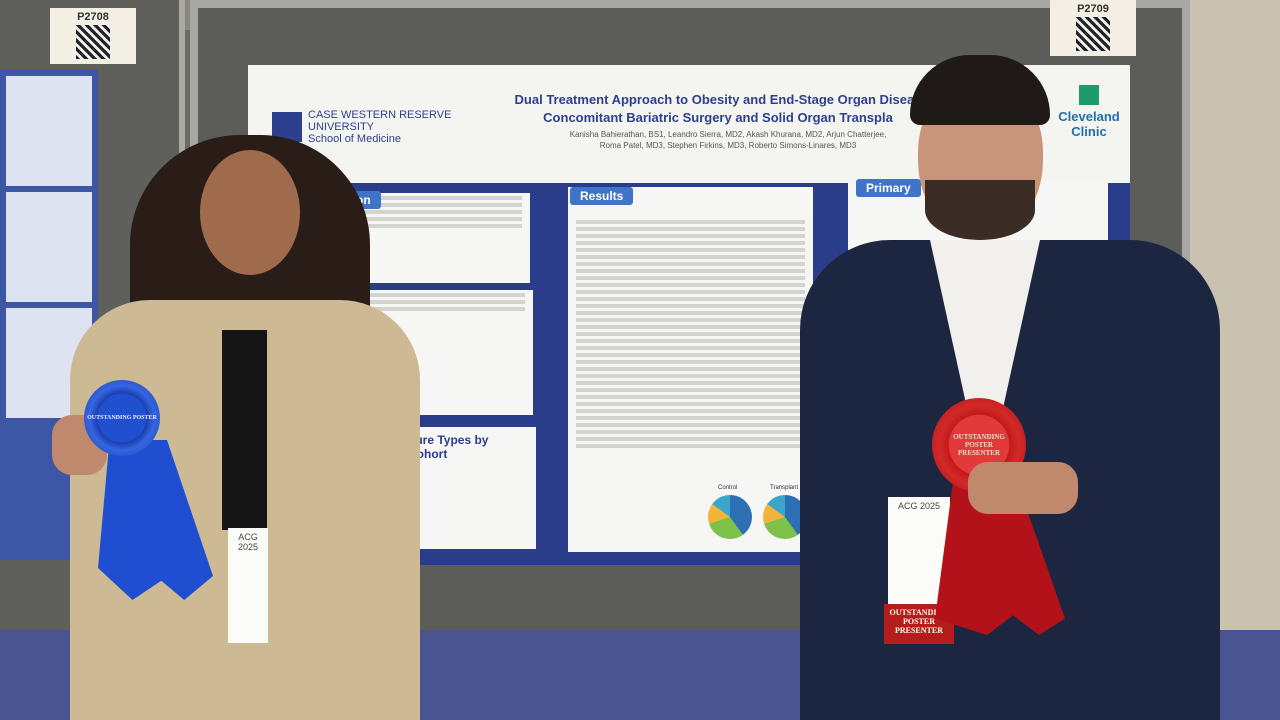 This screenshot has width=1280, height=720. I want to click on booth-number: P2708, so click(93, 17).